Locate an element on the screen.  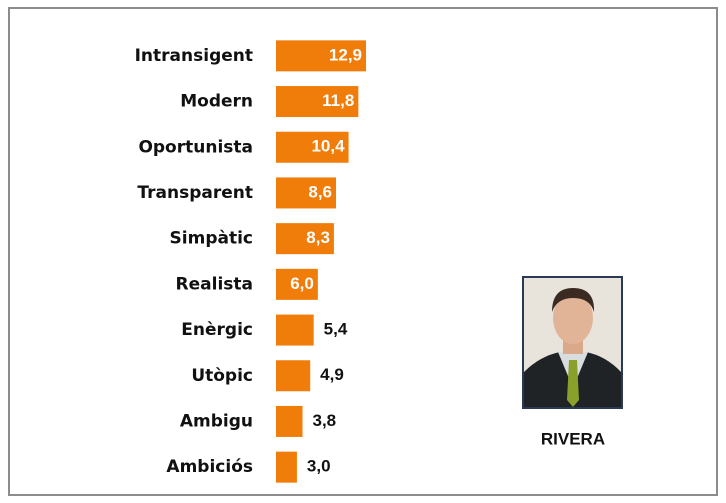
category-label: Ambiciós is located at coordinates (209, 467).